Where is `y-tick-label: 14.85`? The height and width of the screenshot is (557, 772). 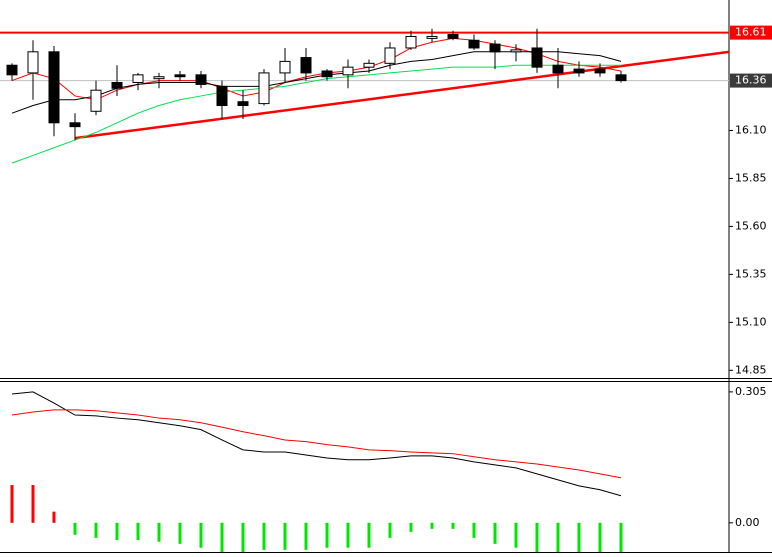
y-tick-label: 14.85 is located at coordinates (751, 369).